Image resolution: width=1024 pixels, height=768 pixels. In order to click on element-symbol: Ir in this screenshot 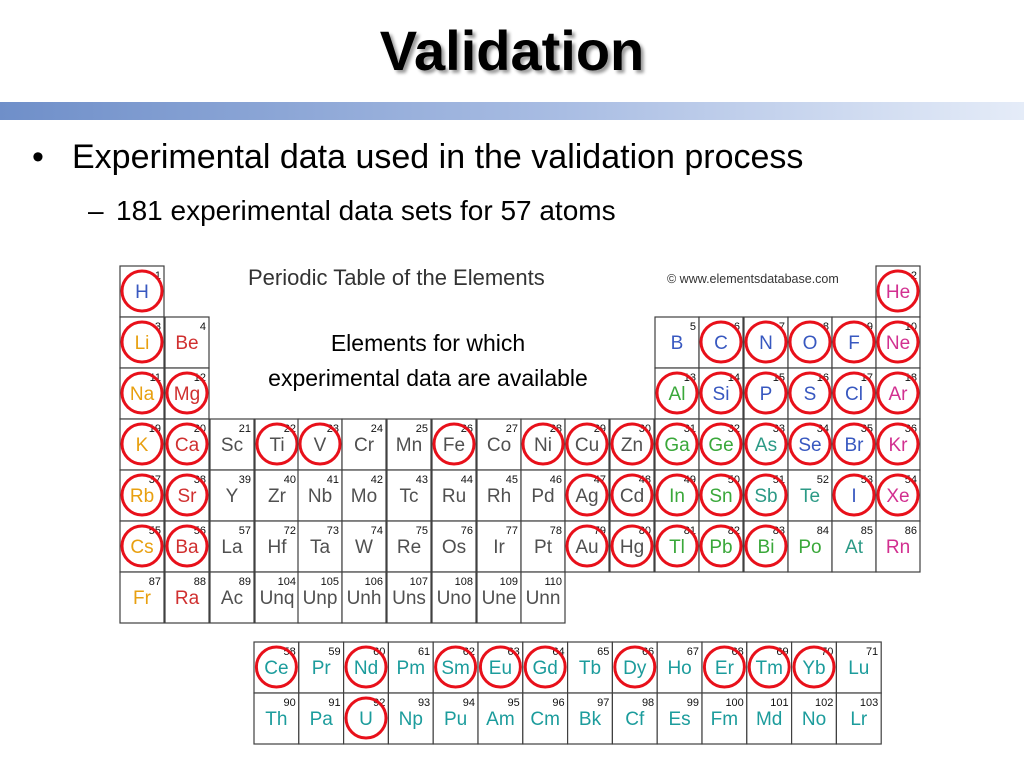, I will do `click(499, 547)`.